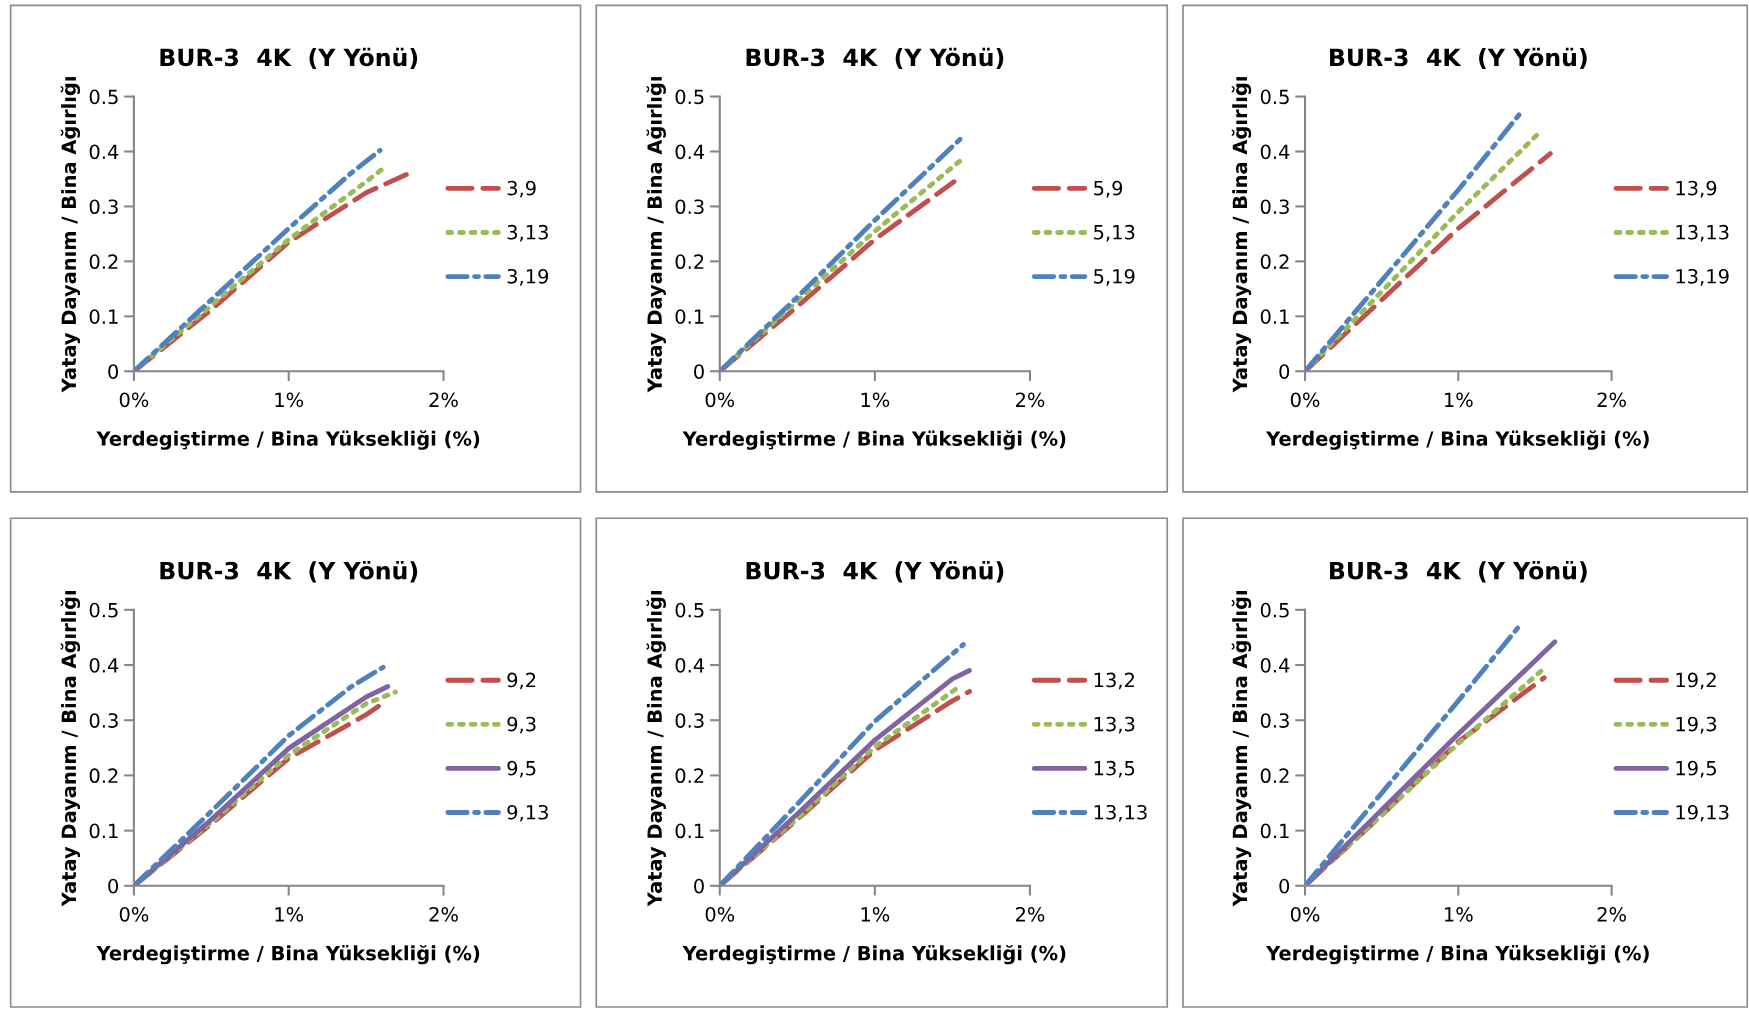 Image resolution: width=1749 pixels, height=1009 pixels. What do you see at coordinates (1696, 769) in the screenshot?
I see `legend-label: 19,5` at bounding box center [1696, 769].